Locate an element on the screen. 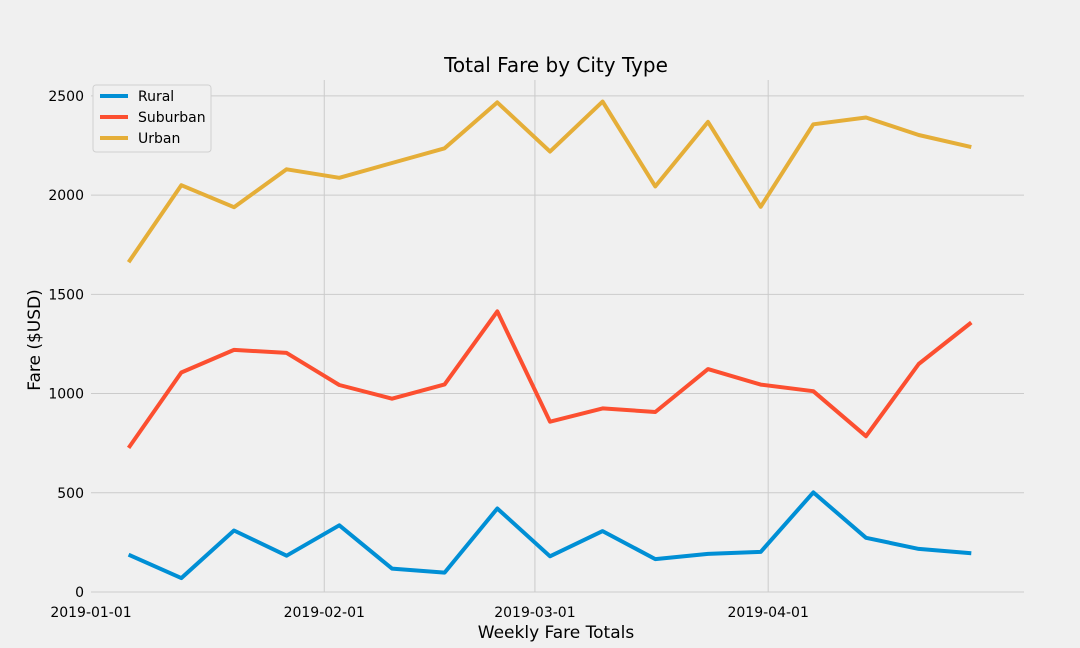 The height and width of the screenshot is (648, 1080). x-tick-label: 2019-04-01 is located at coordinates (767, 613).